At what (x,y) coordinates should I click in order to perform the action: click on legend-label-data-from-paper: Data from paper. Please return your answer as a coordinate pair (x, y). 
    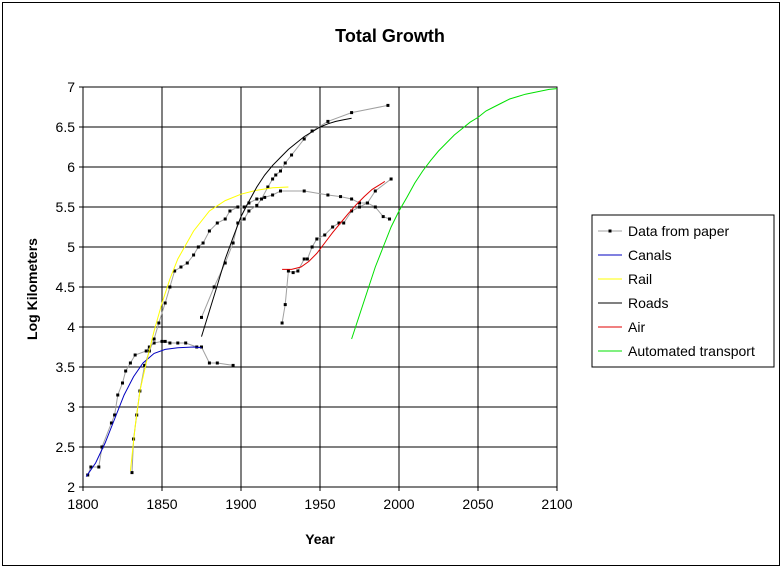
    Looking at the image, I should click on (678, 231).